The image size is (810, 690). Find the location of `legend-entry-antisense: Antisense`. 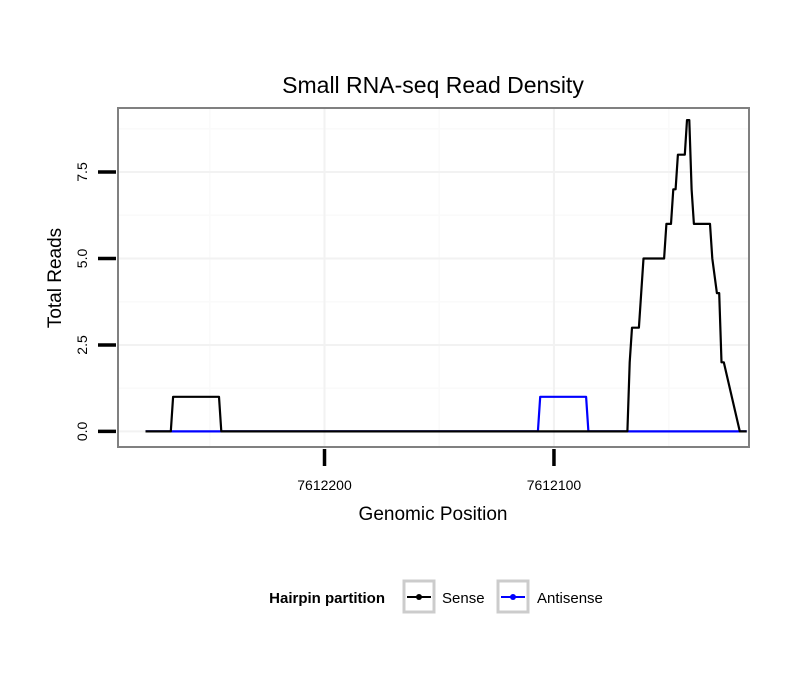

legend-entry-antisense: Antisense is located at coordinates (549, 596).